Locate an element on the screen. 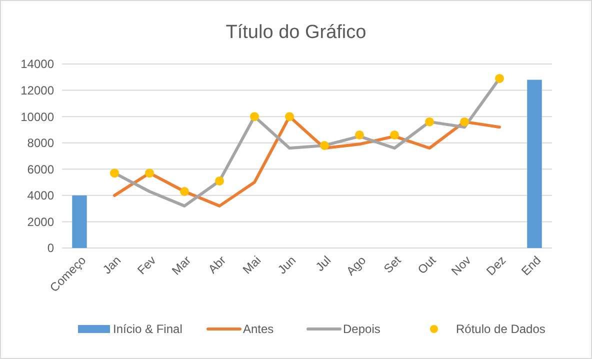 This screenshot has height=359, width=592. x-tick-label: Dez is located at coordinates (496, 265).